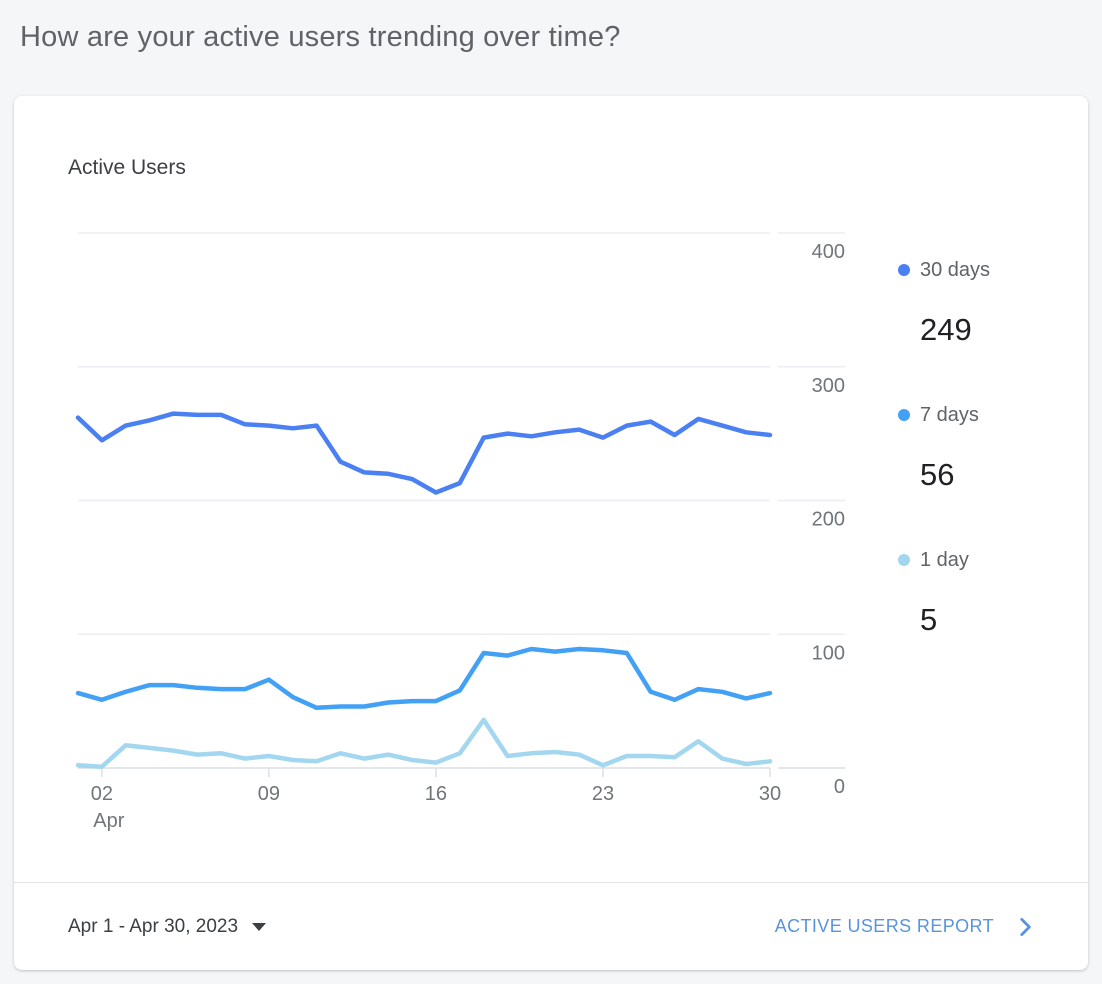 The width and height of the screenshot is (1102, 984). Describe the element at coordinates (884, 926) in the screenshot. I see `report-link-label: ACTIVE USERS REPORT` at that location.